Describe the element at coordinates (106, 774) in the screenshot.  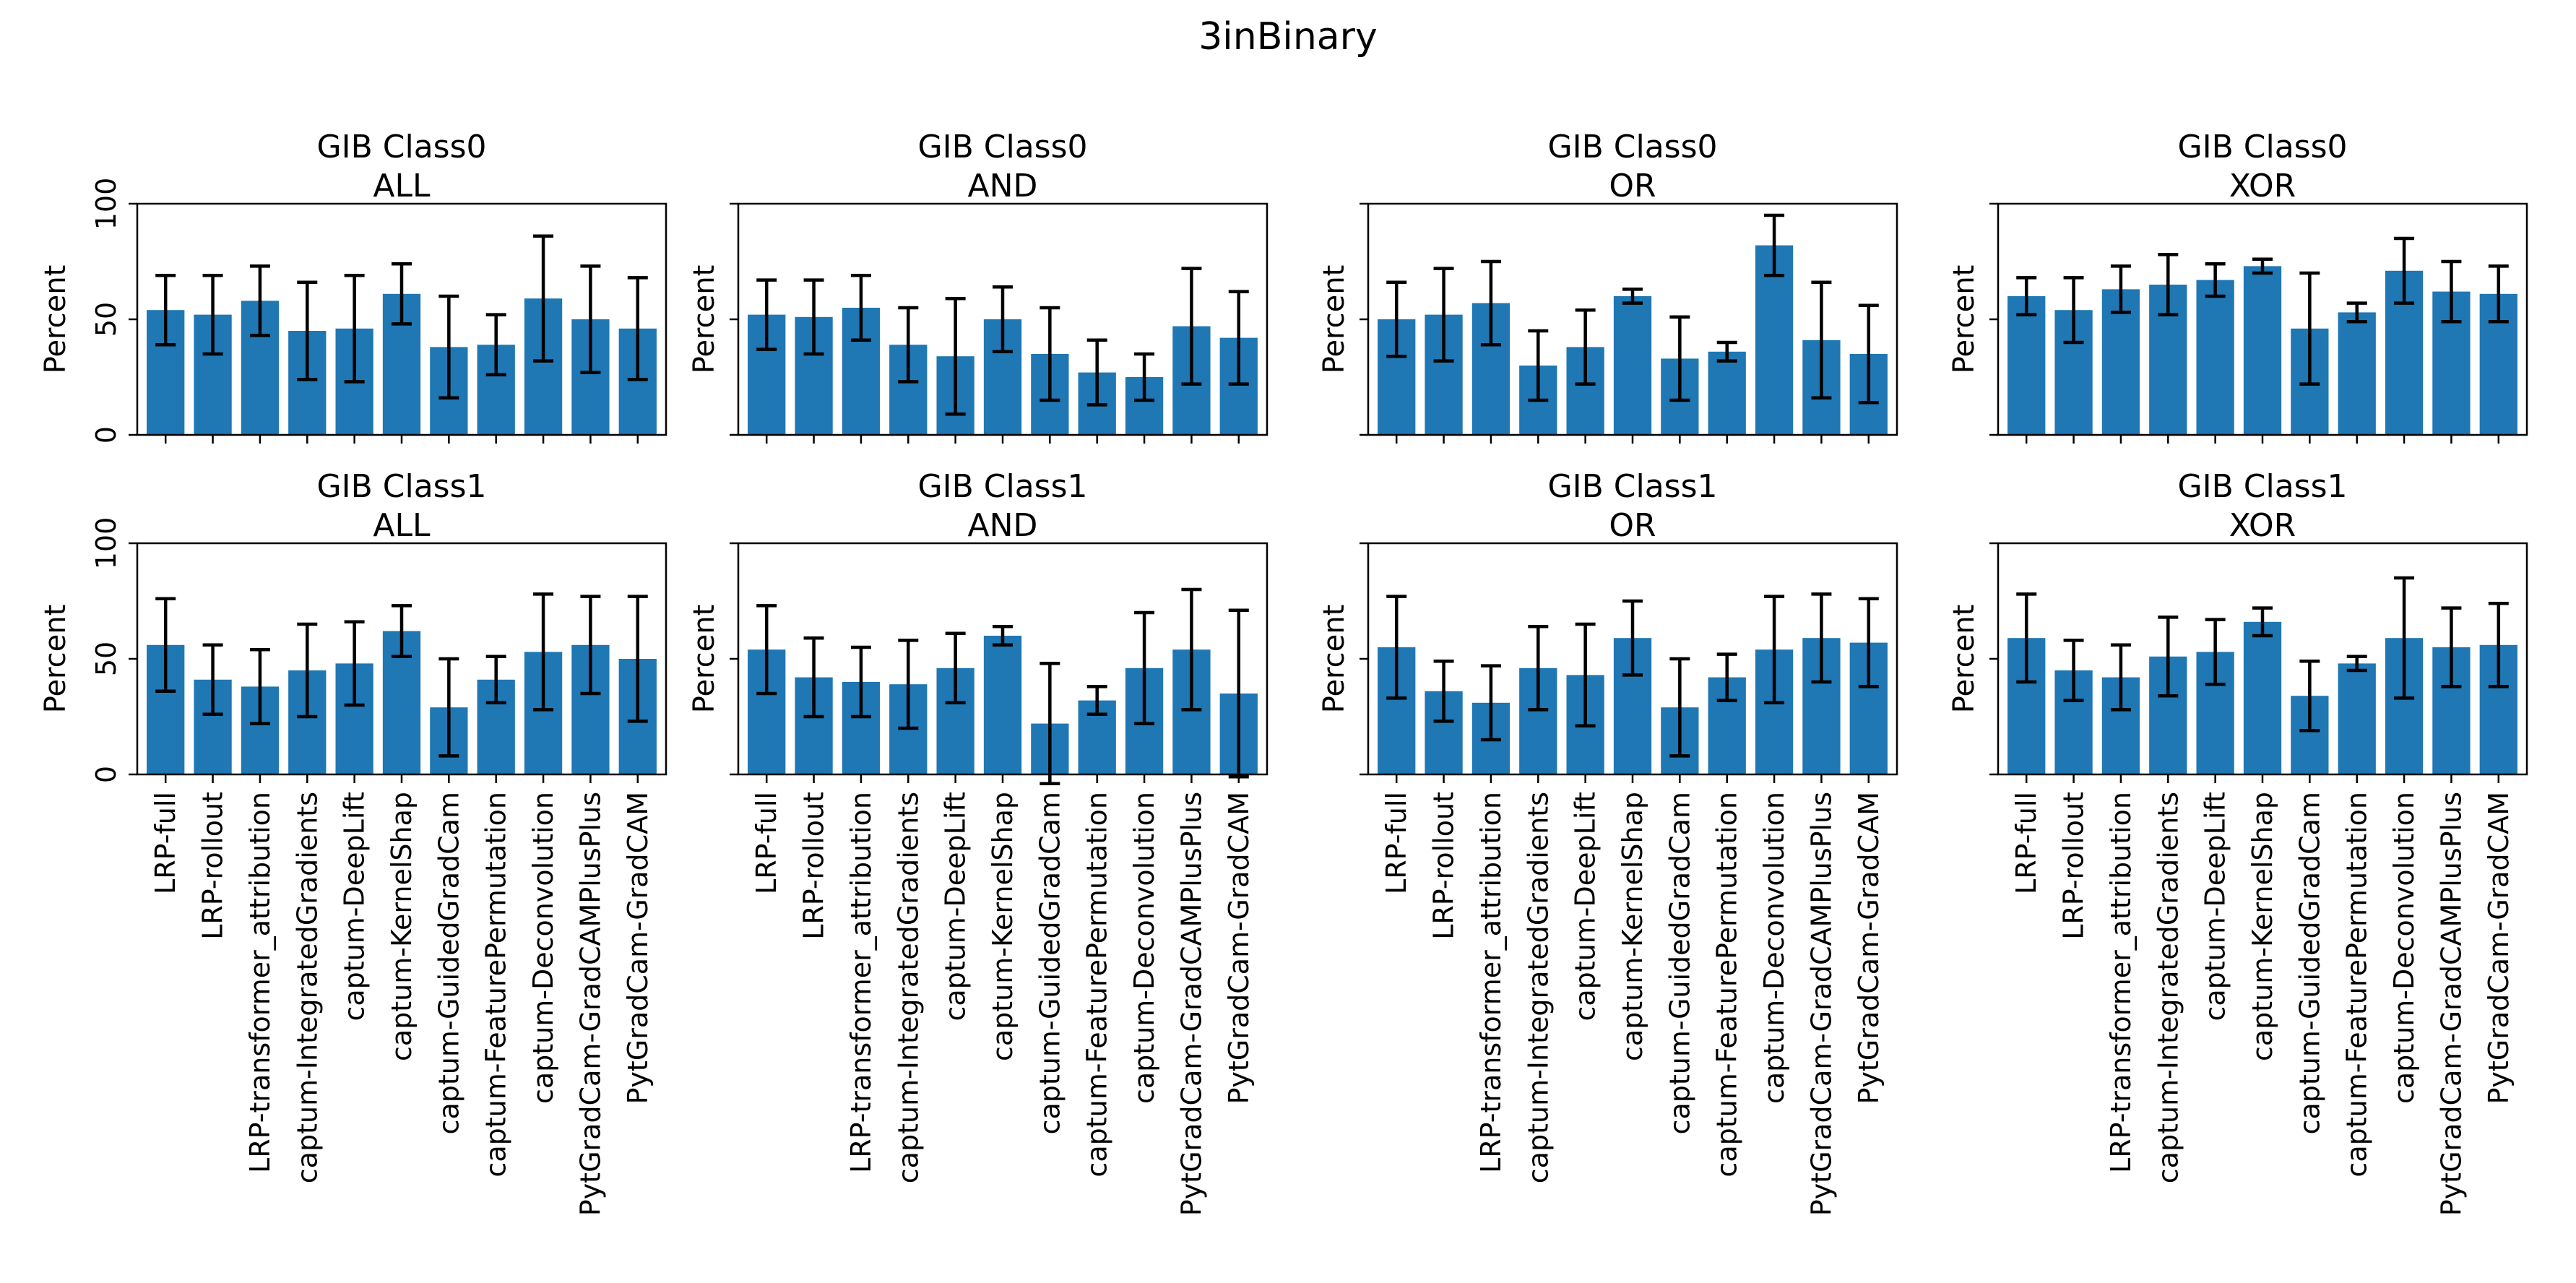
I see `y-tick-label: 0` at that location.